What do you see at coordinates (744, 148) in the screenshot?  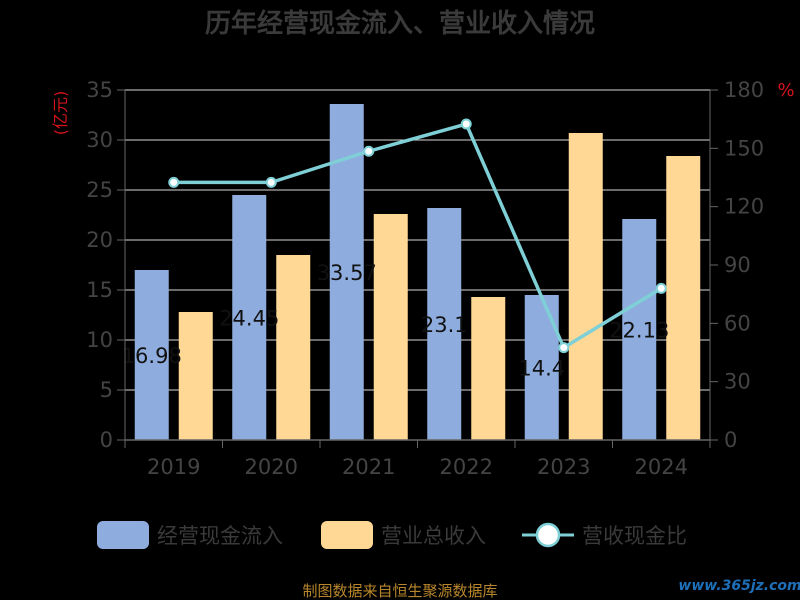 I see `right-tick-label: 150` at bounding box center [744, 148].